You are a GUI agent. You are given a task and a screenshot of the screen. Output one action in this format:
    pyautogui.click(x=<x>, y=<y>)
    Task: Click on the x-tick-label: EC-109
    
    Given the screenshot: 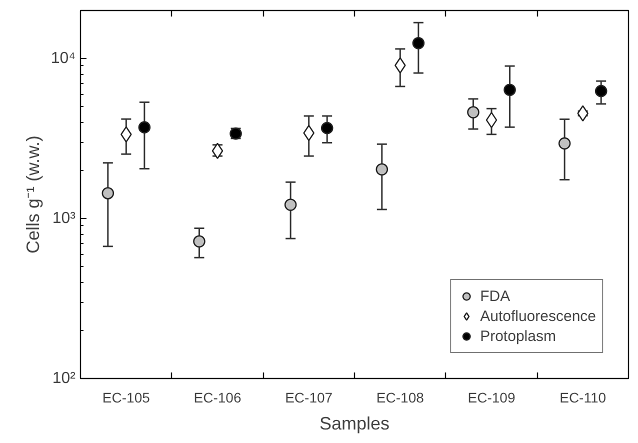 What is the action you would take?
    pyautogui.click(x=492, y=398)
    